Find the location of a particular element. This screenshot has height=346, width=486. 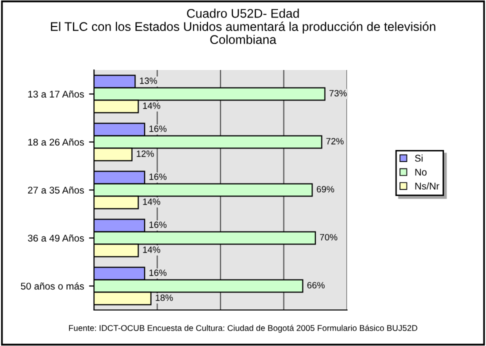

y-tick-label: 50 años o más is located at coordinates (52, 286).